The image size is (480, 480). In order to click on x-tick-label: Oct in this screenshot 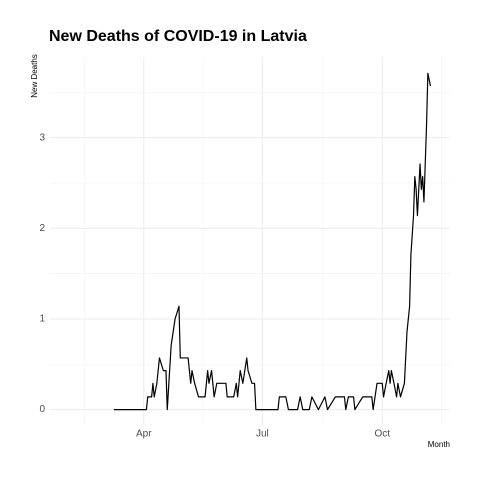, I will do `click(382, 434)`.